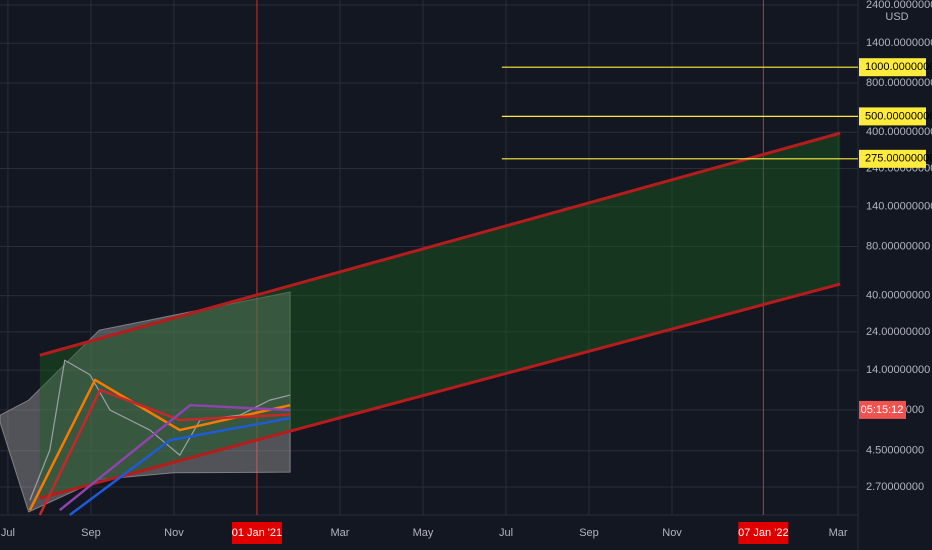  What do you see at coordinates (899, 207) in the screenshot?
I see `y-tick-label: 140.00000000` at bounding box center [899, 207].